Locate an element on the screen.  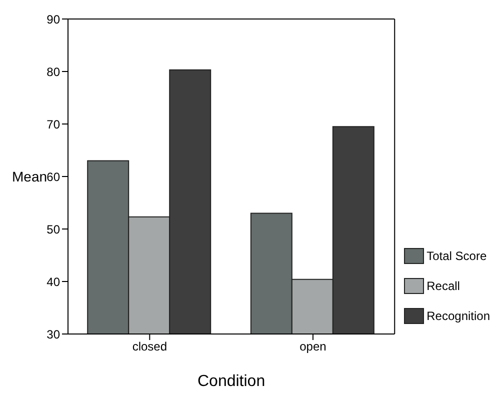
x-tick-label: closed is located at coordinates (149, 347).